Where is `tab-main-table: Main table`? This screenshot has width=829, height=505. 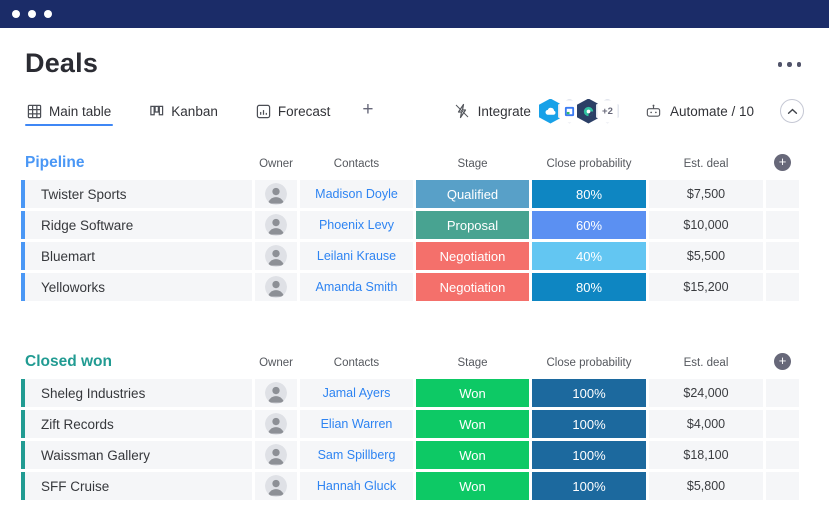 tab-main-table: Main table is located at coordinates (69, 111).